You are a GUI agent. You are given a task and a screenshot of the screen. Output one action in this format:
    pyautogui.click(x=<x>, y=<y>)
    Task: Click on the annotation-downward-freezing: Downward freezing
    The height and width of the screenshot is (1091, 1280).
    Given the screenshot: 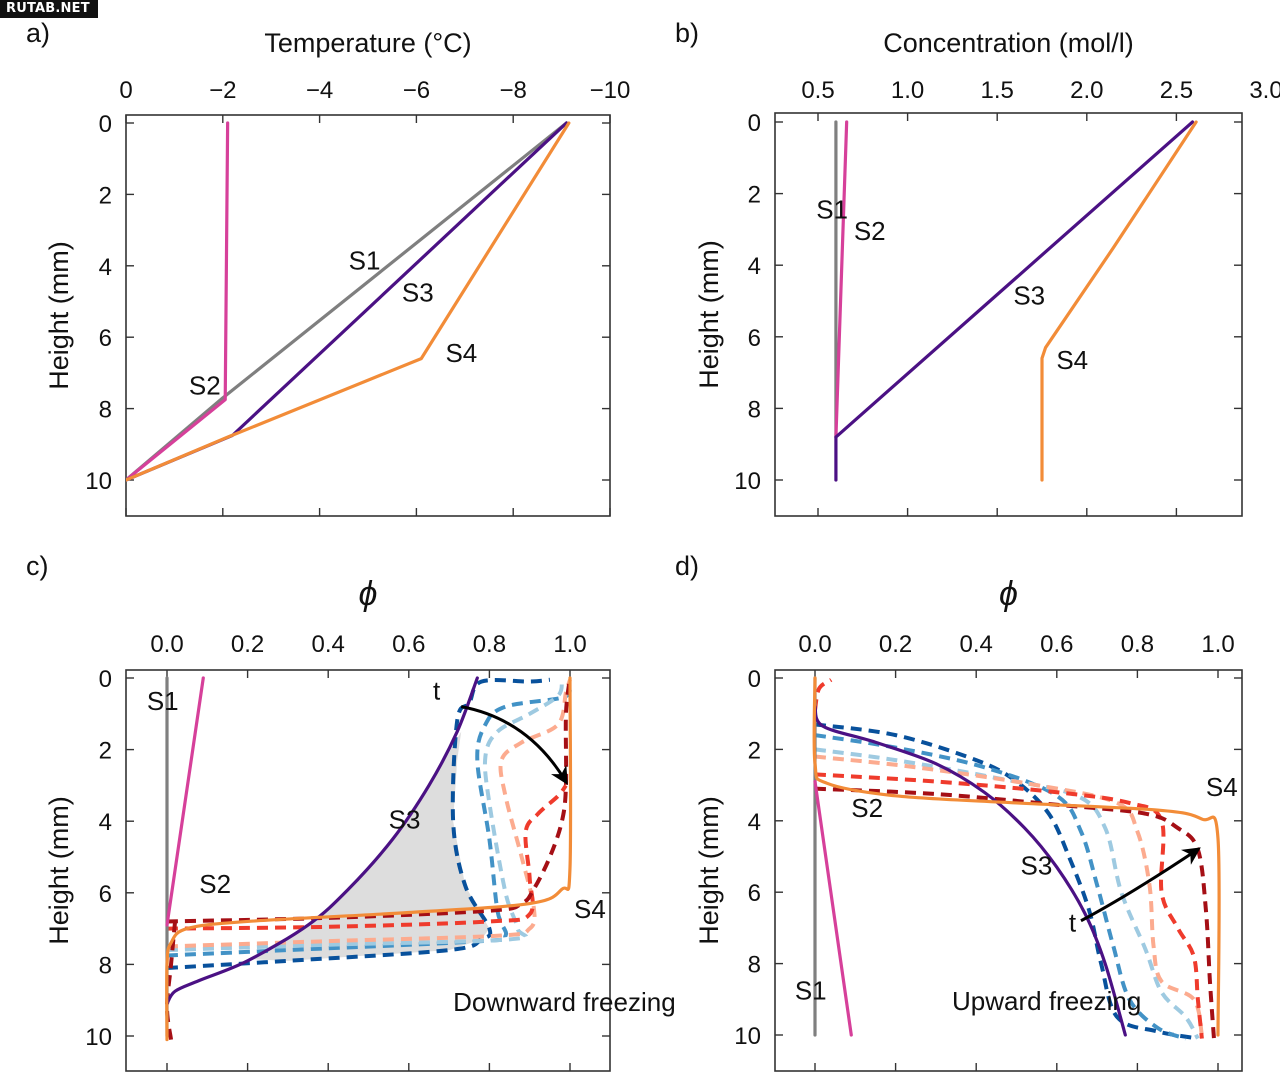 What is the action you would take?
    pyautogui.click(x=564, y=1002)
    